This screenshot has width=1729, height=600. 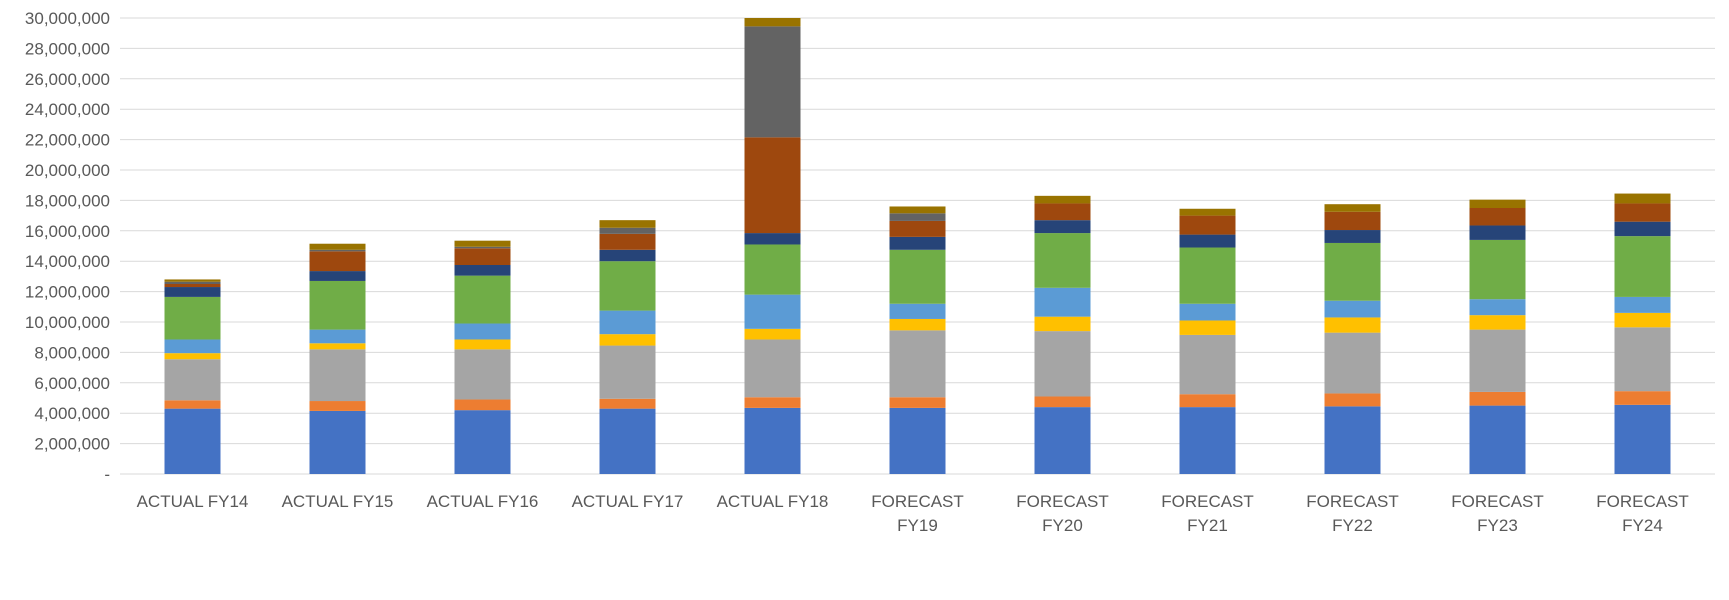 What do you see at coordinates (1207, 525) in the screenshot?
I see `x-tick-label: FY21` at bounding box center [1207, 525].